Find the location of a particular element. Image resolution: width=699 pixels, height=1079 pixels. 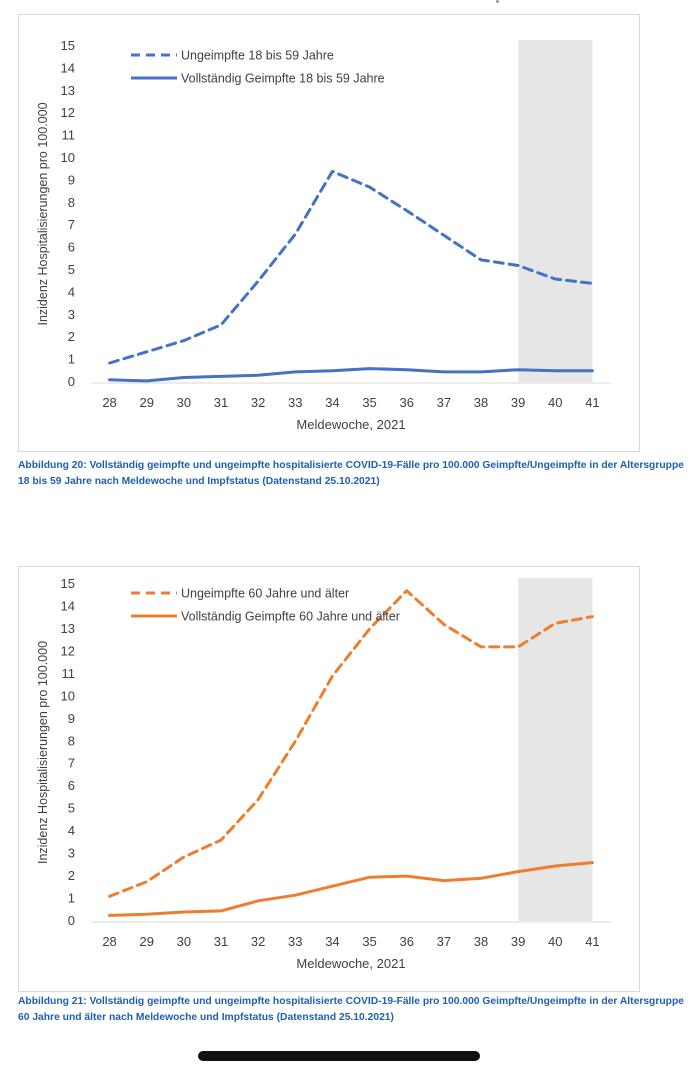

legend-label-1: Ungeimpfte 18 bis 59 Jahre is located at coordinates (257, 56).